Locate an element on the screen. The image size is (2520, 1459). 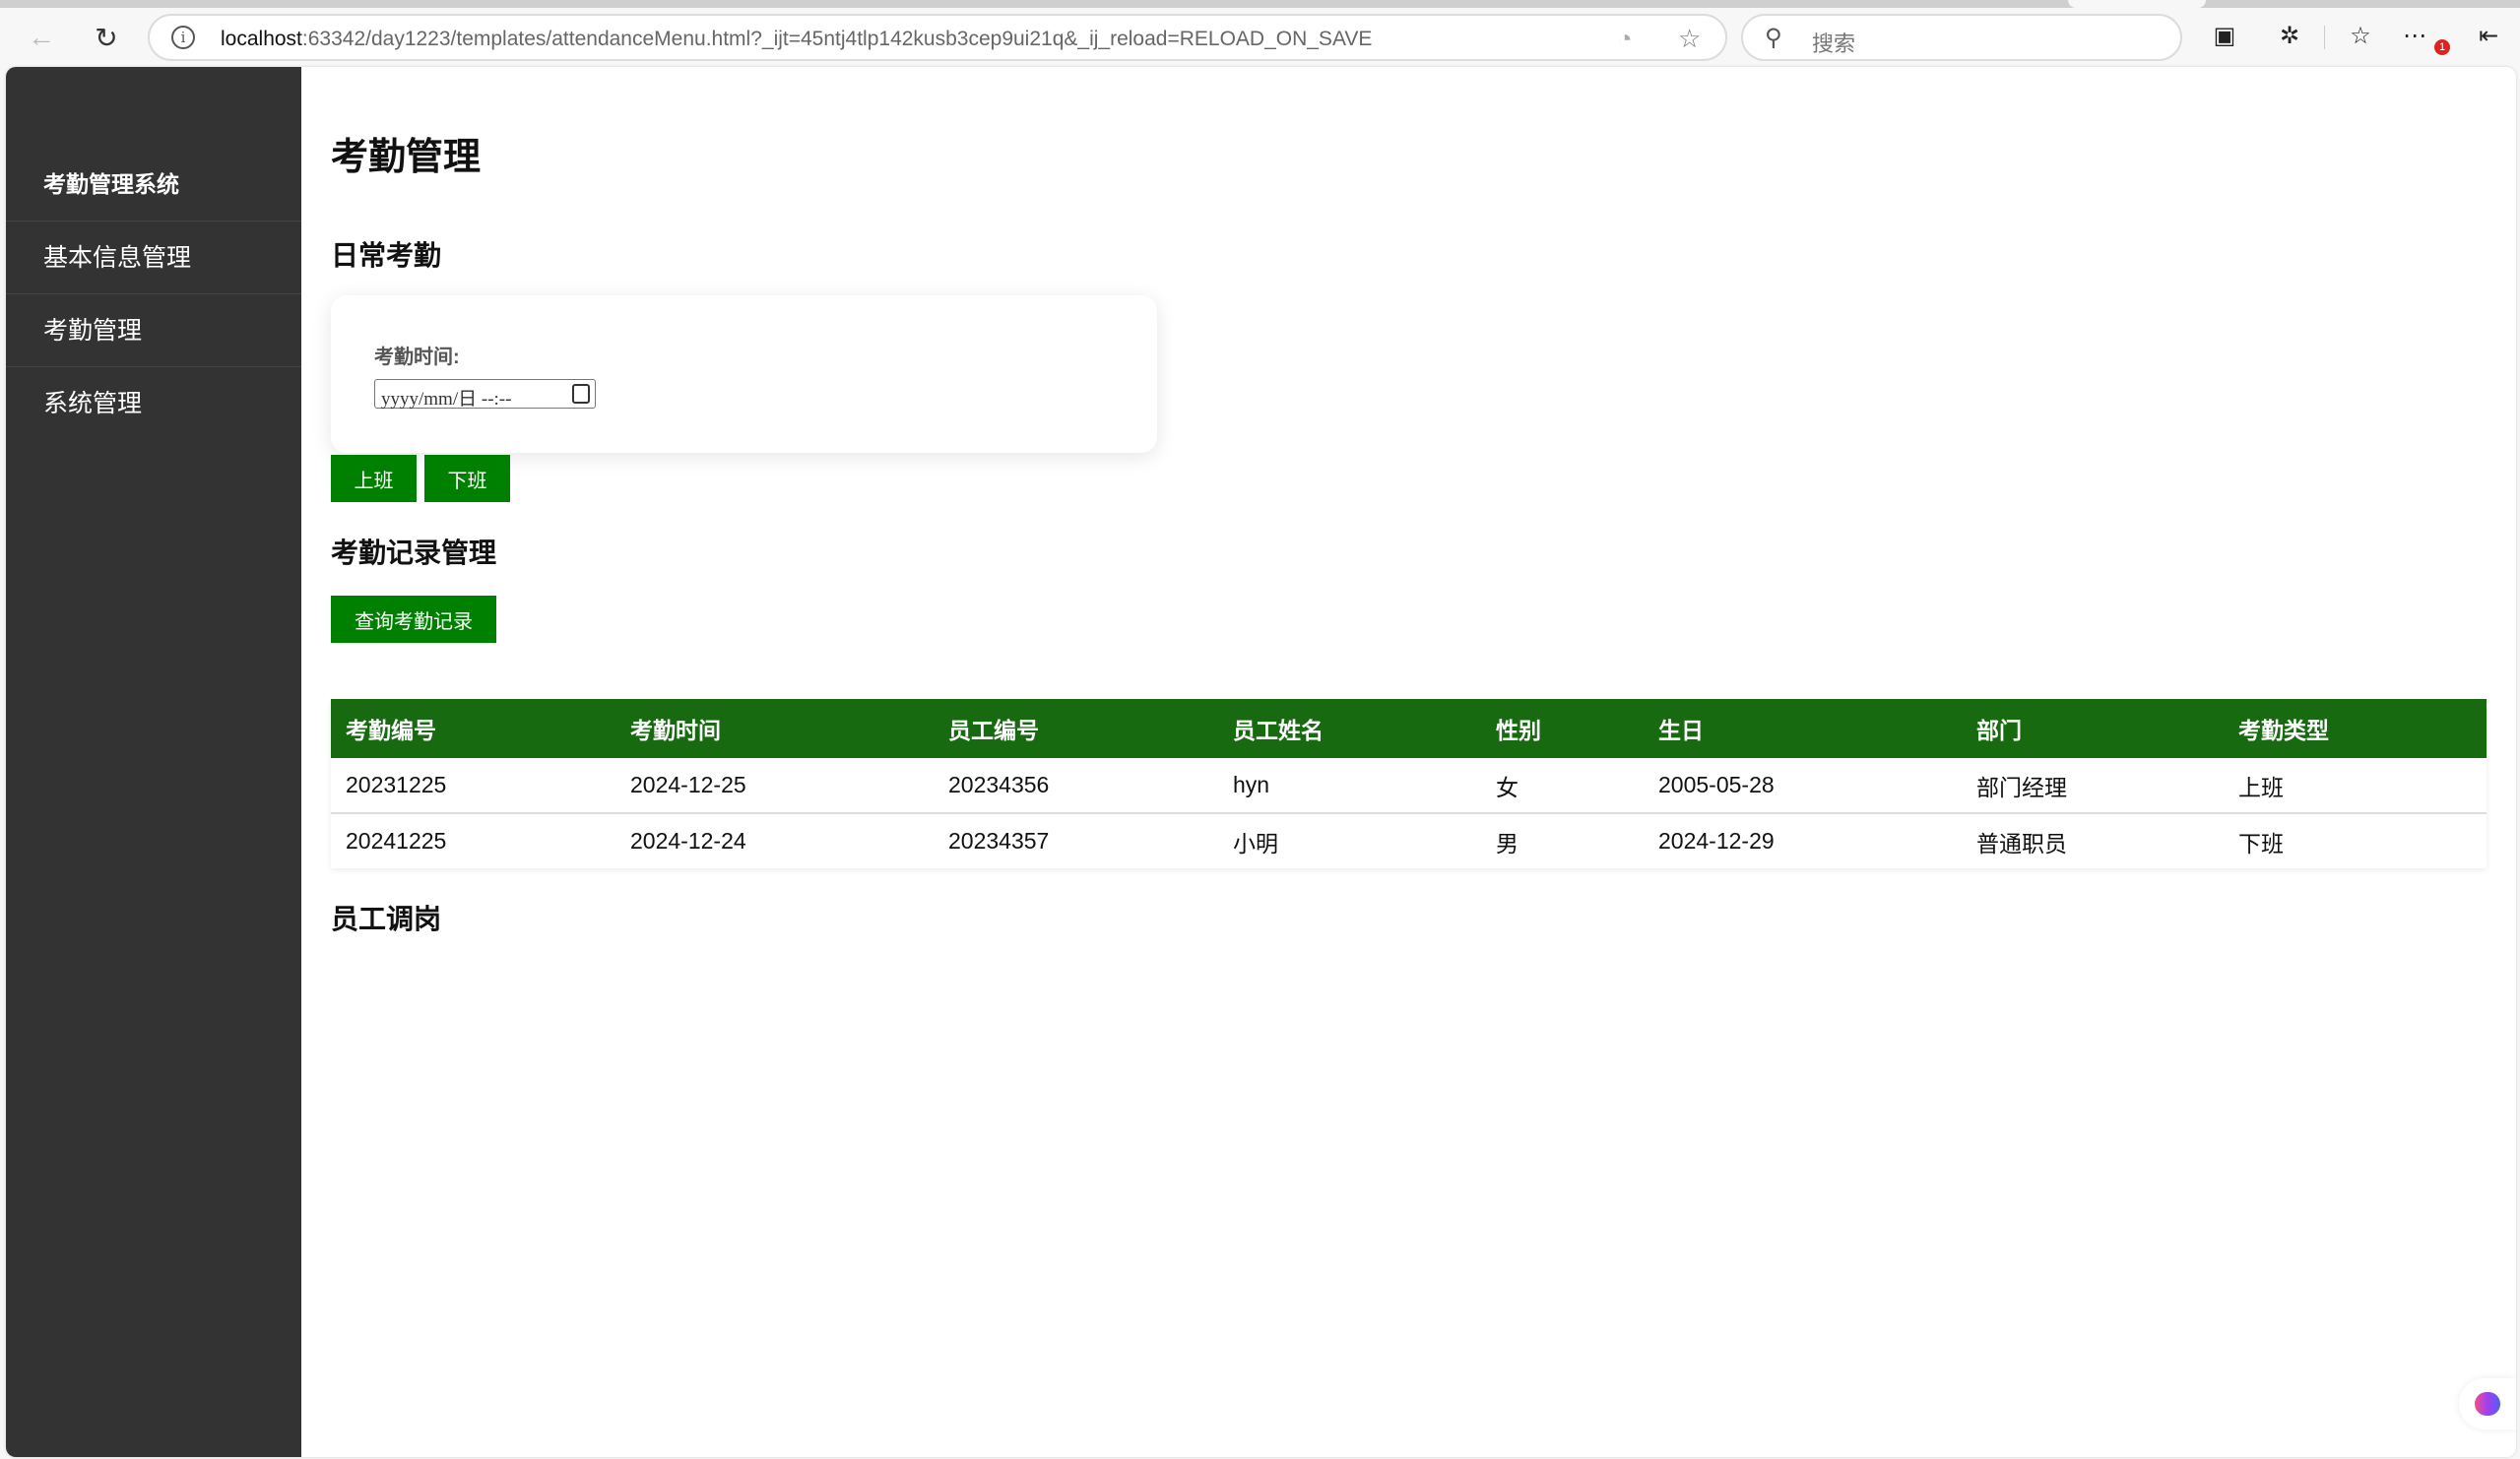
active-tab is located at coordinates (2137, 4).